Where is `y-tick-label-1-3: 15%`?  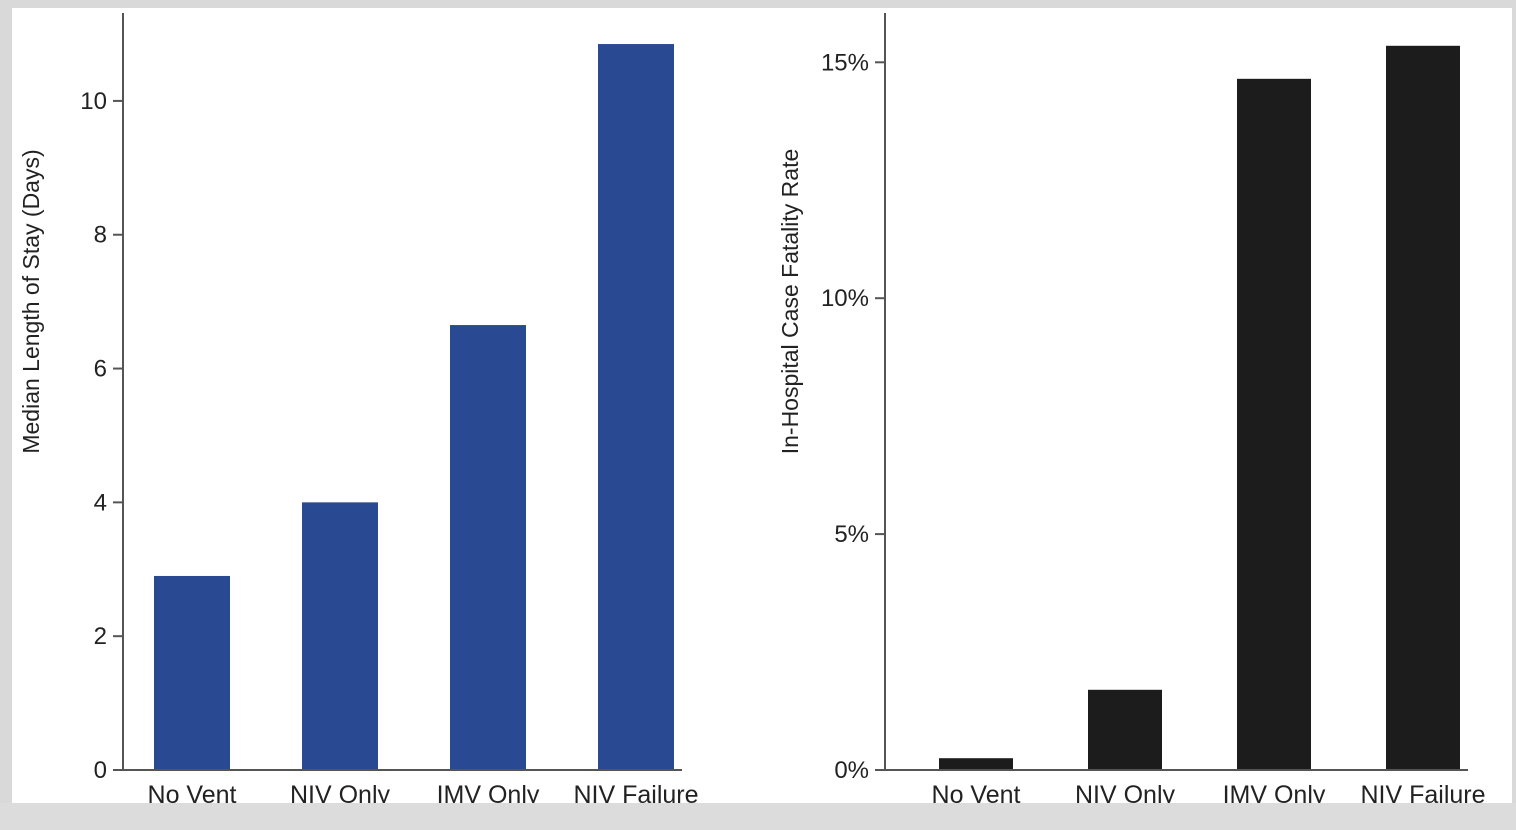
y-tick-label-1-3: 15% is located at coordinates (845, 62).